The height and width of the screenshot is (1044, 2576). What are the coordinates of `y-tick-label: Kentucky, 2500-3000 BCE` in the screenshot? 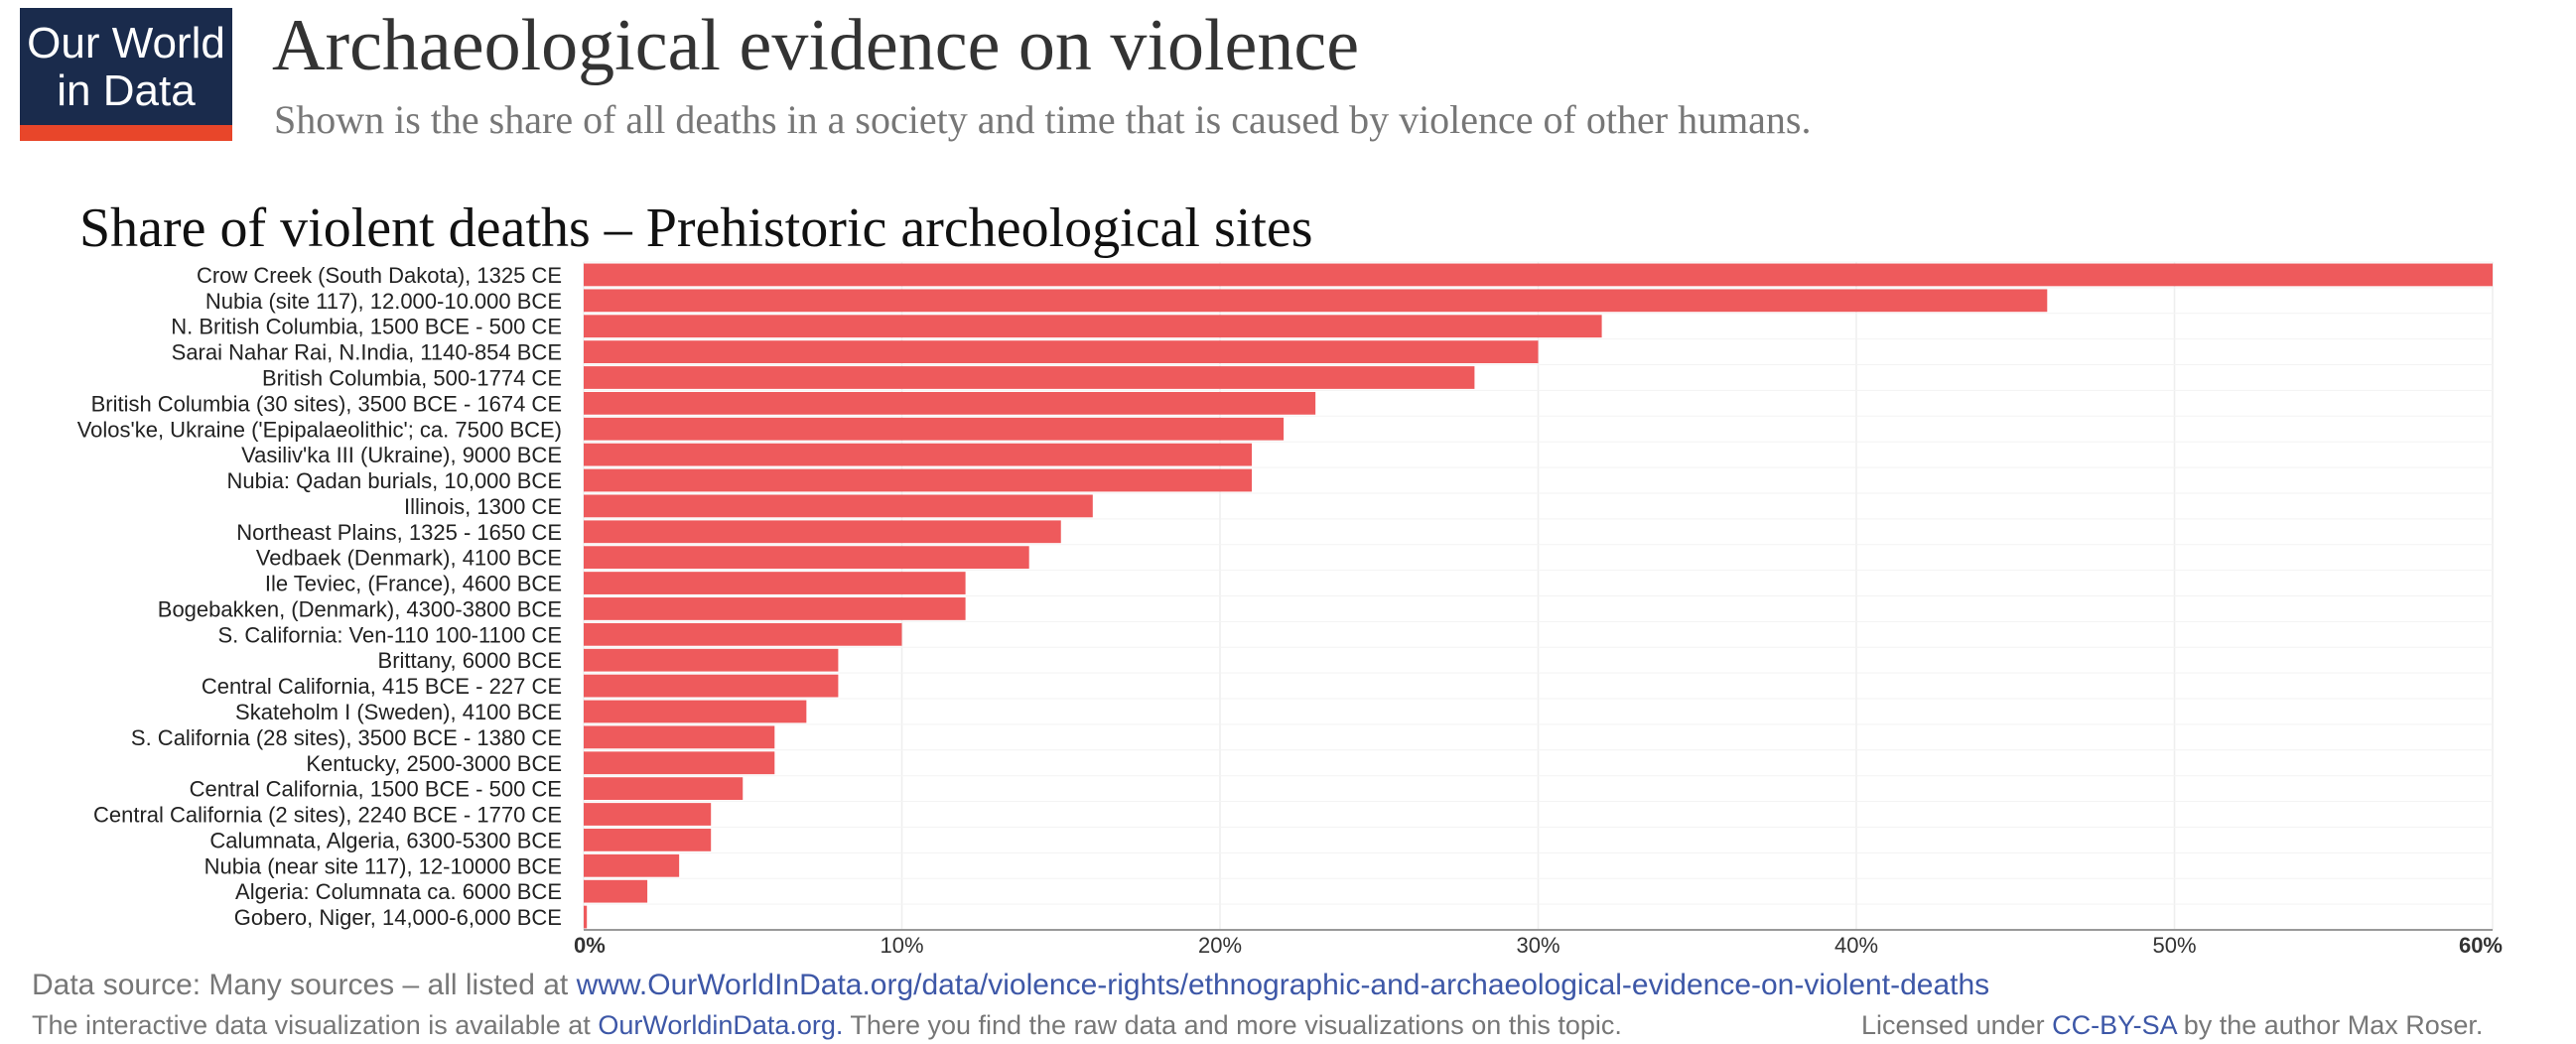 It's located at (434, 764).